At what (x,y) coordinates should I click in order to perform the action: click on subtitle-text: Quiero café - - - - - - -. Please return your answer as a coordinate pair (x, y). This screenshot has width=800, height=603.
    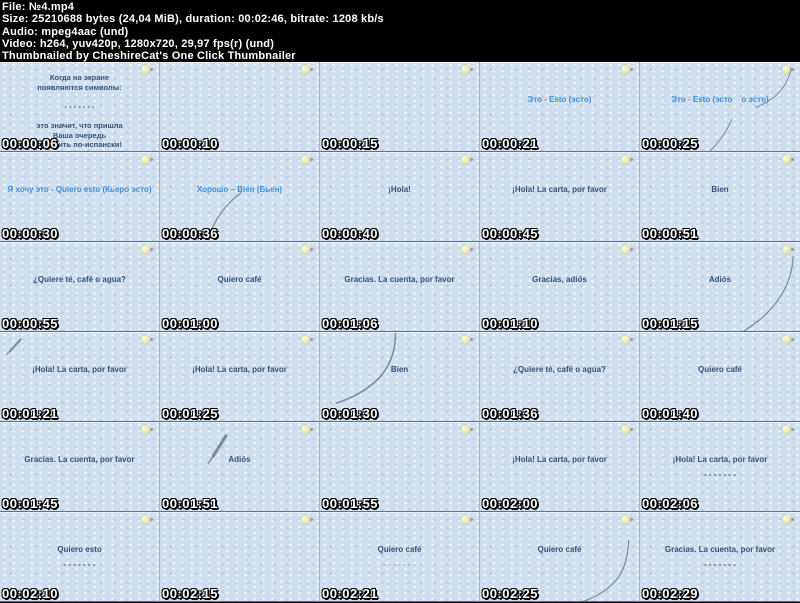
    Looking at the image, I should click on (399, 557).